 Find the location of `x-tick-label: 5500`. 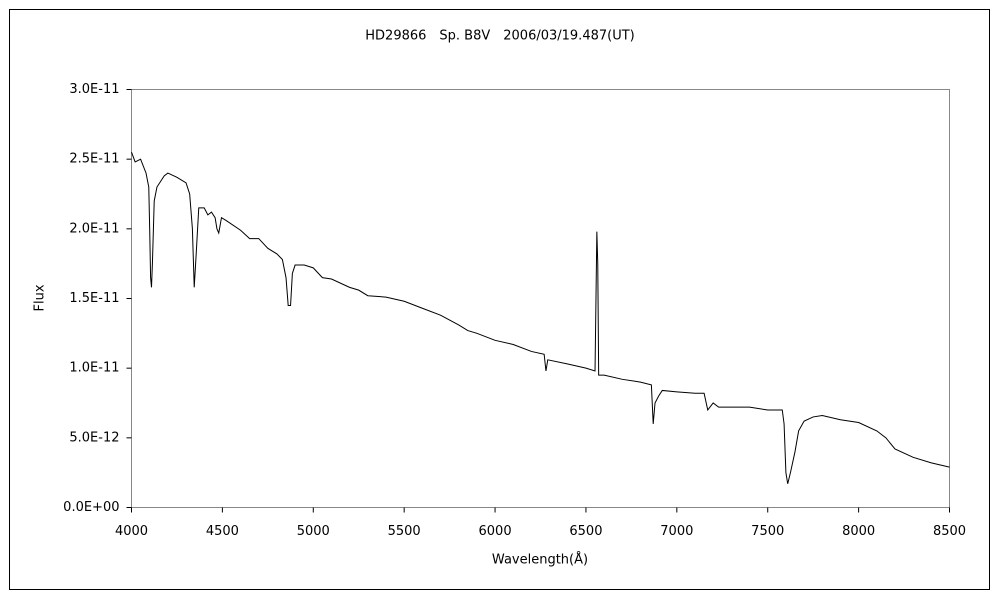

x-tick-label: 5500 is located at coordinates (404, 531).